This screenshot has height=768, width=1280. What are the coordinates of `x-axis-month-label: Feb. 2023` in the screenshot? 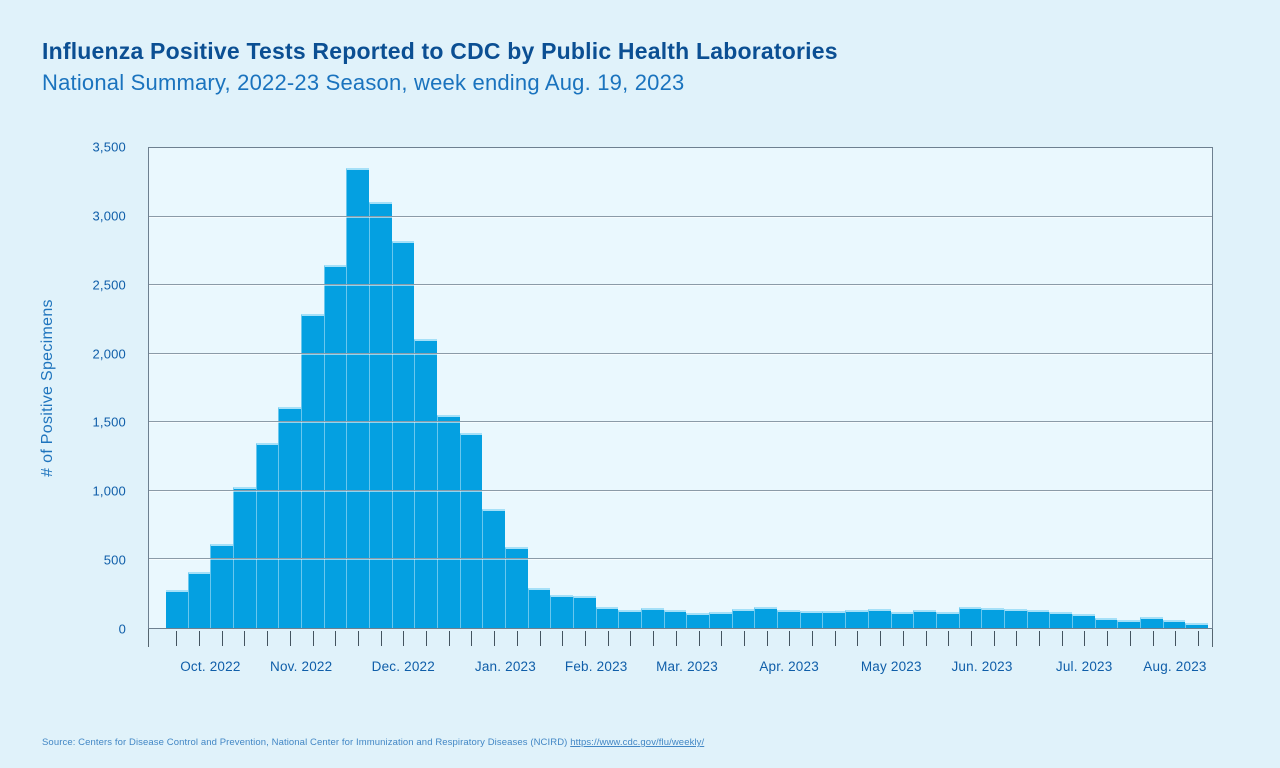 It's located at (596, 666).